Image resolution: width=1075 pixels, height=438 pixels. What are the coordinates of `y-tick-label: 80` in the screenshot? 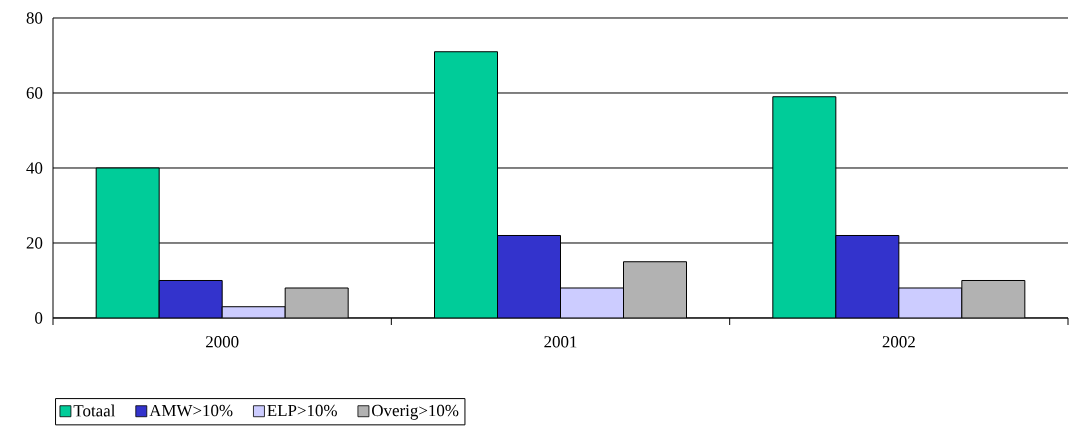 It's located at (34, 18).